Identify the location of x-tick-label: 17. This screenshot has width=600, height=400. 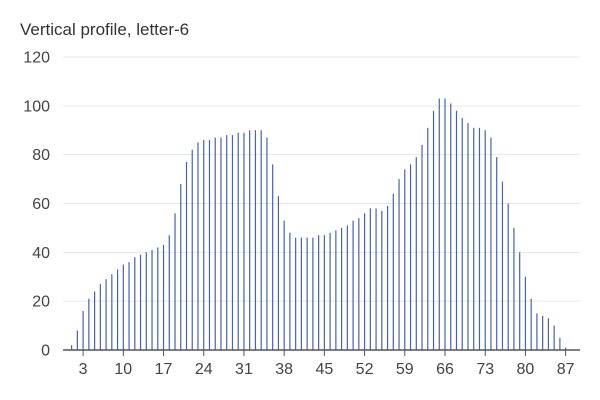
(164, 369).